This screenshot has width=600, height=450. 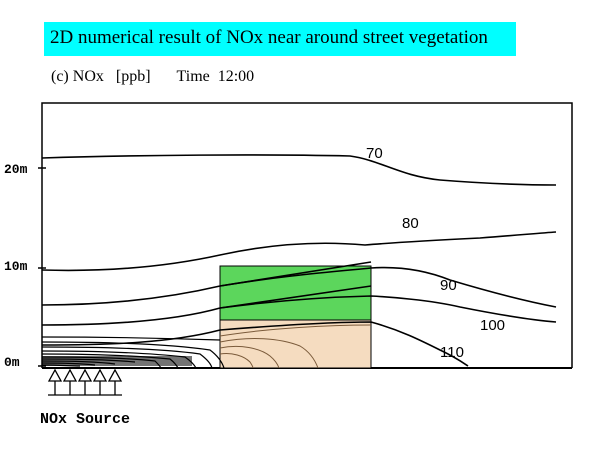 I want to click on contour-label-100: 100, so click(x=492, y=325).